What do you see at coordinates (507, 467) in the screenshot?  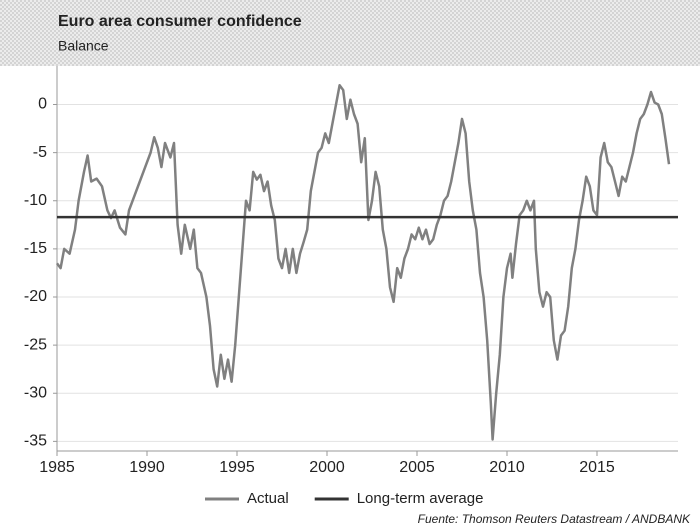 I see `x-tick-label: 2010` at bounding box center [507, 467].